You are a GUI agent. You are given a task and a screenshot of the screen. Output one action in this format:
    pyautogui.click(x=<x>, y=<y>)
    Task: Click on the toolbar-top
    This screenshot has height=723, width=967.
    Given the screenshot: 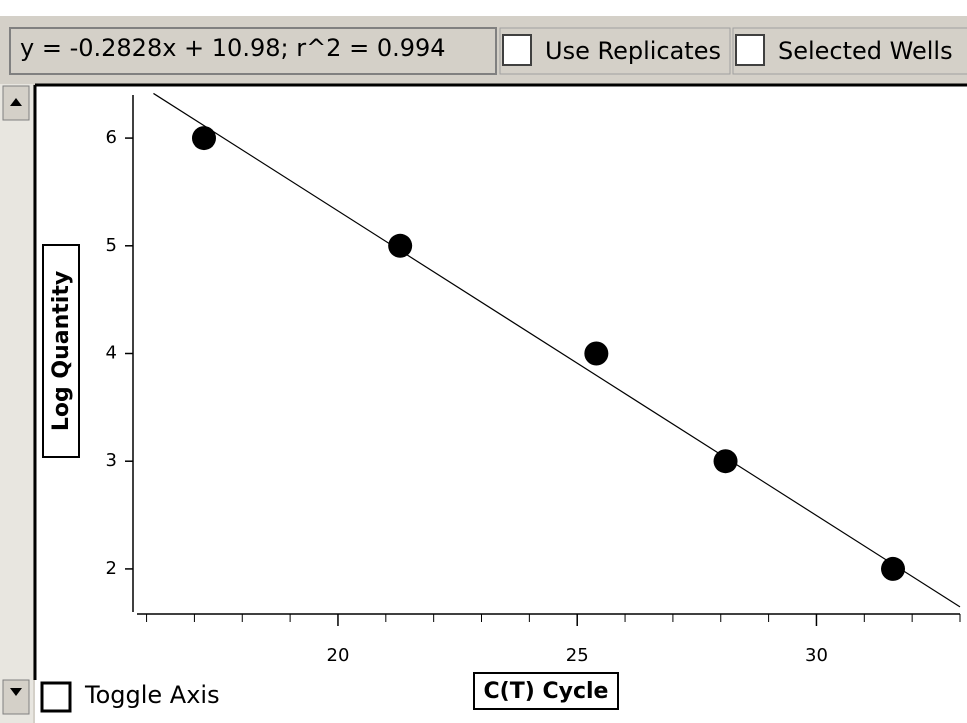 What is the action you would take?
    pyautogui.click(x=483, y=8)
    